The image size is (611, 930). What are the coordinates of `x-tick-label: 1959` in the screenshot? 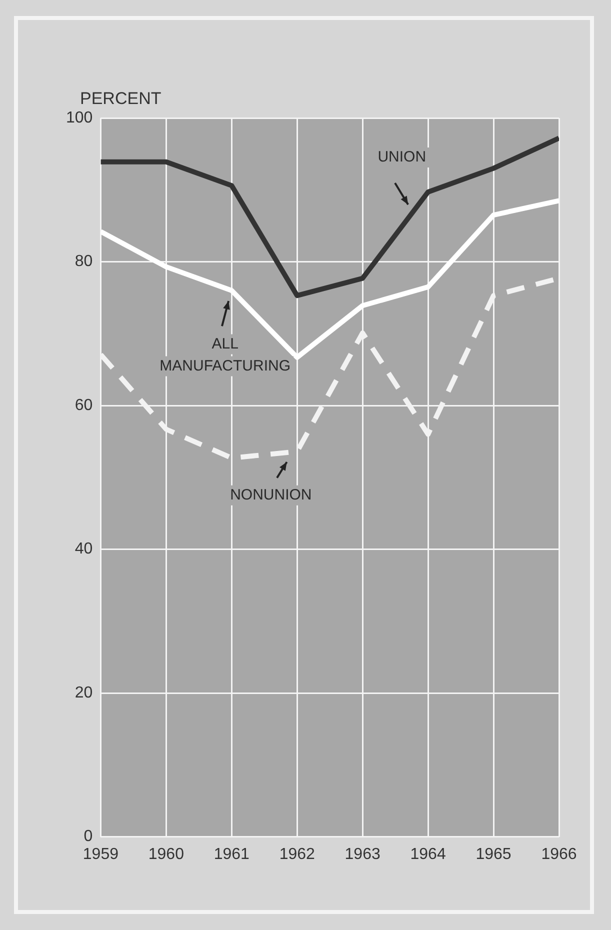 It's located at (100, 854).